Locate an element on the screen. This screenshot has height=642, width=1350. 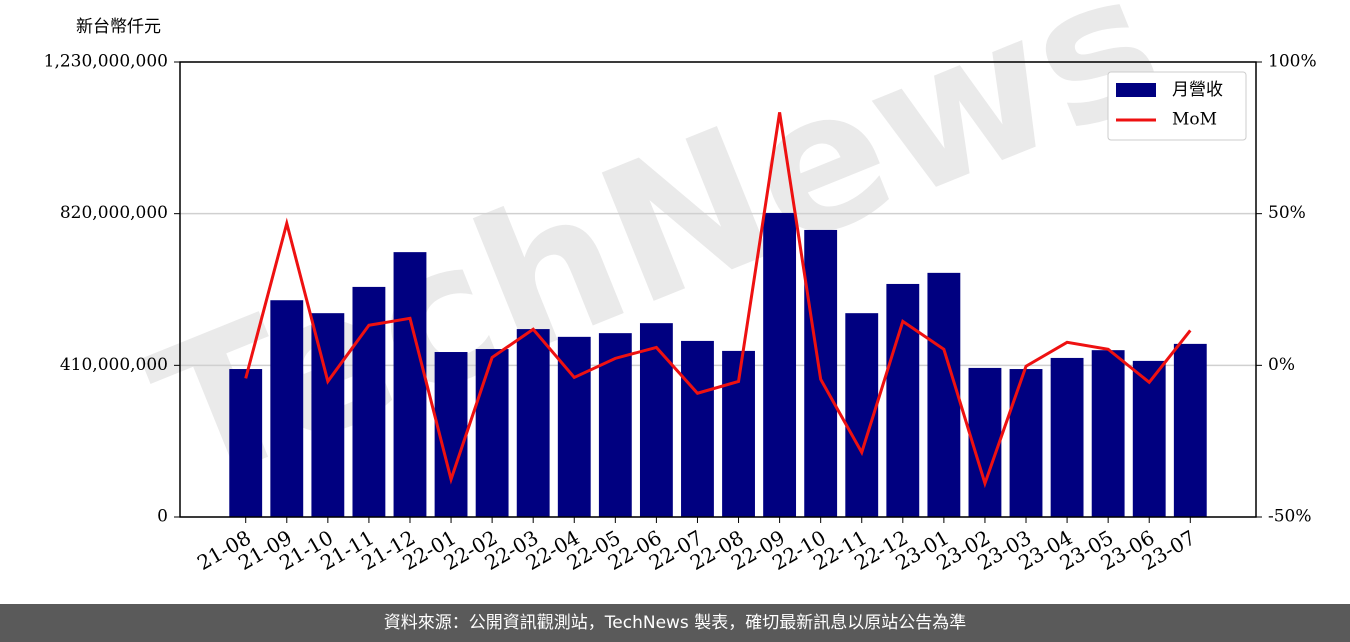
y-tick-label: 410,000,000 is located at coordinates (114, 365).